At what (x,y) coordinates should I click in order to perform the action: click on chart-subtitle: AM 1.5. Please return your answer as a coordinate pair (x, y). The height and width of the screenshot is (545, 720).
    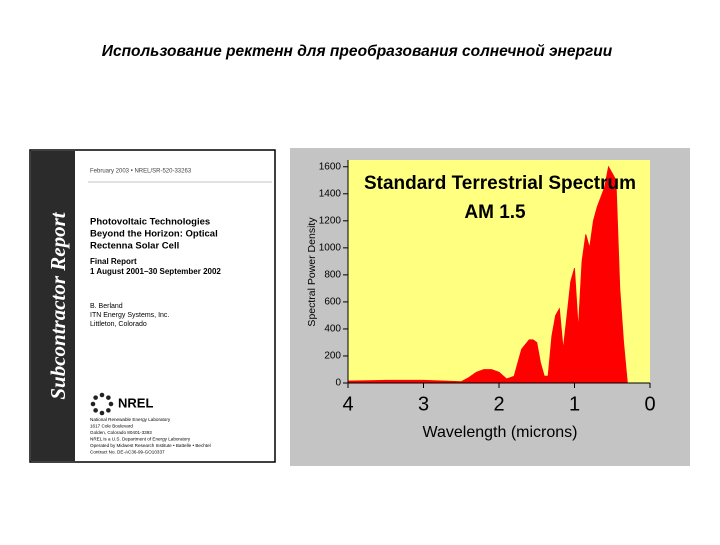
    Looking at the image, I should click on (495, 212).